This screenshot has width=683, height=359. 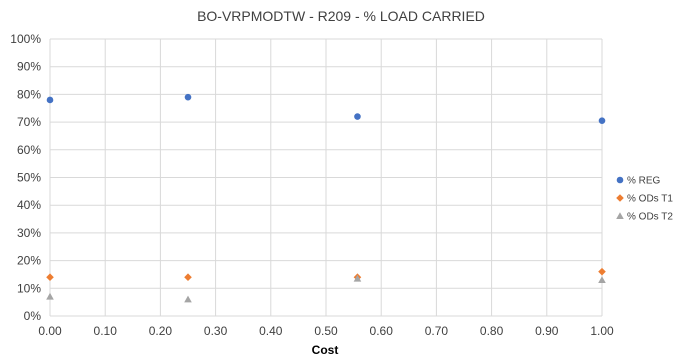 I want to click on legend-marker-diamond, so click(x=620, y=198).